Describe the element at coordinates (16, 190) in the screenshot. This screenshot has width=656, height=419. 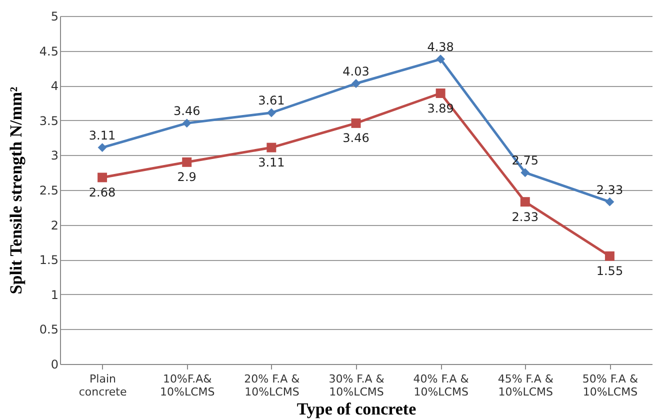
I see `y-axis-title: Split Tensile strength N/mm²` at that location.